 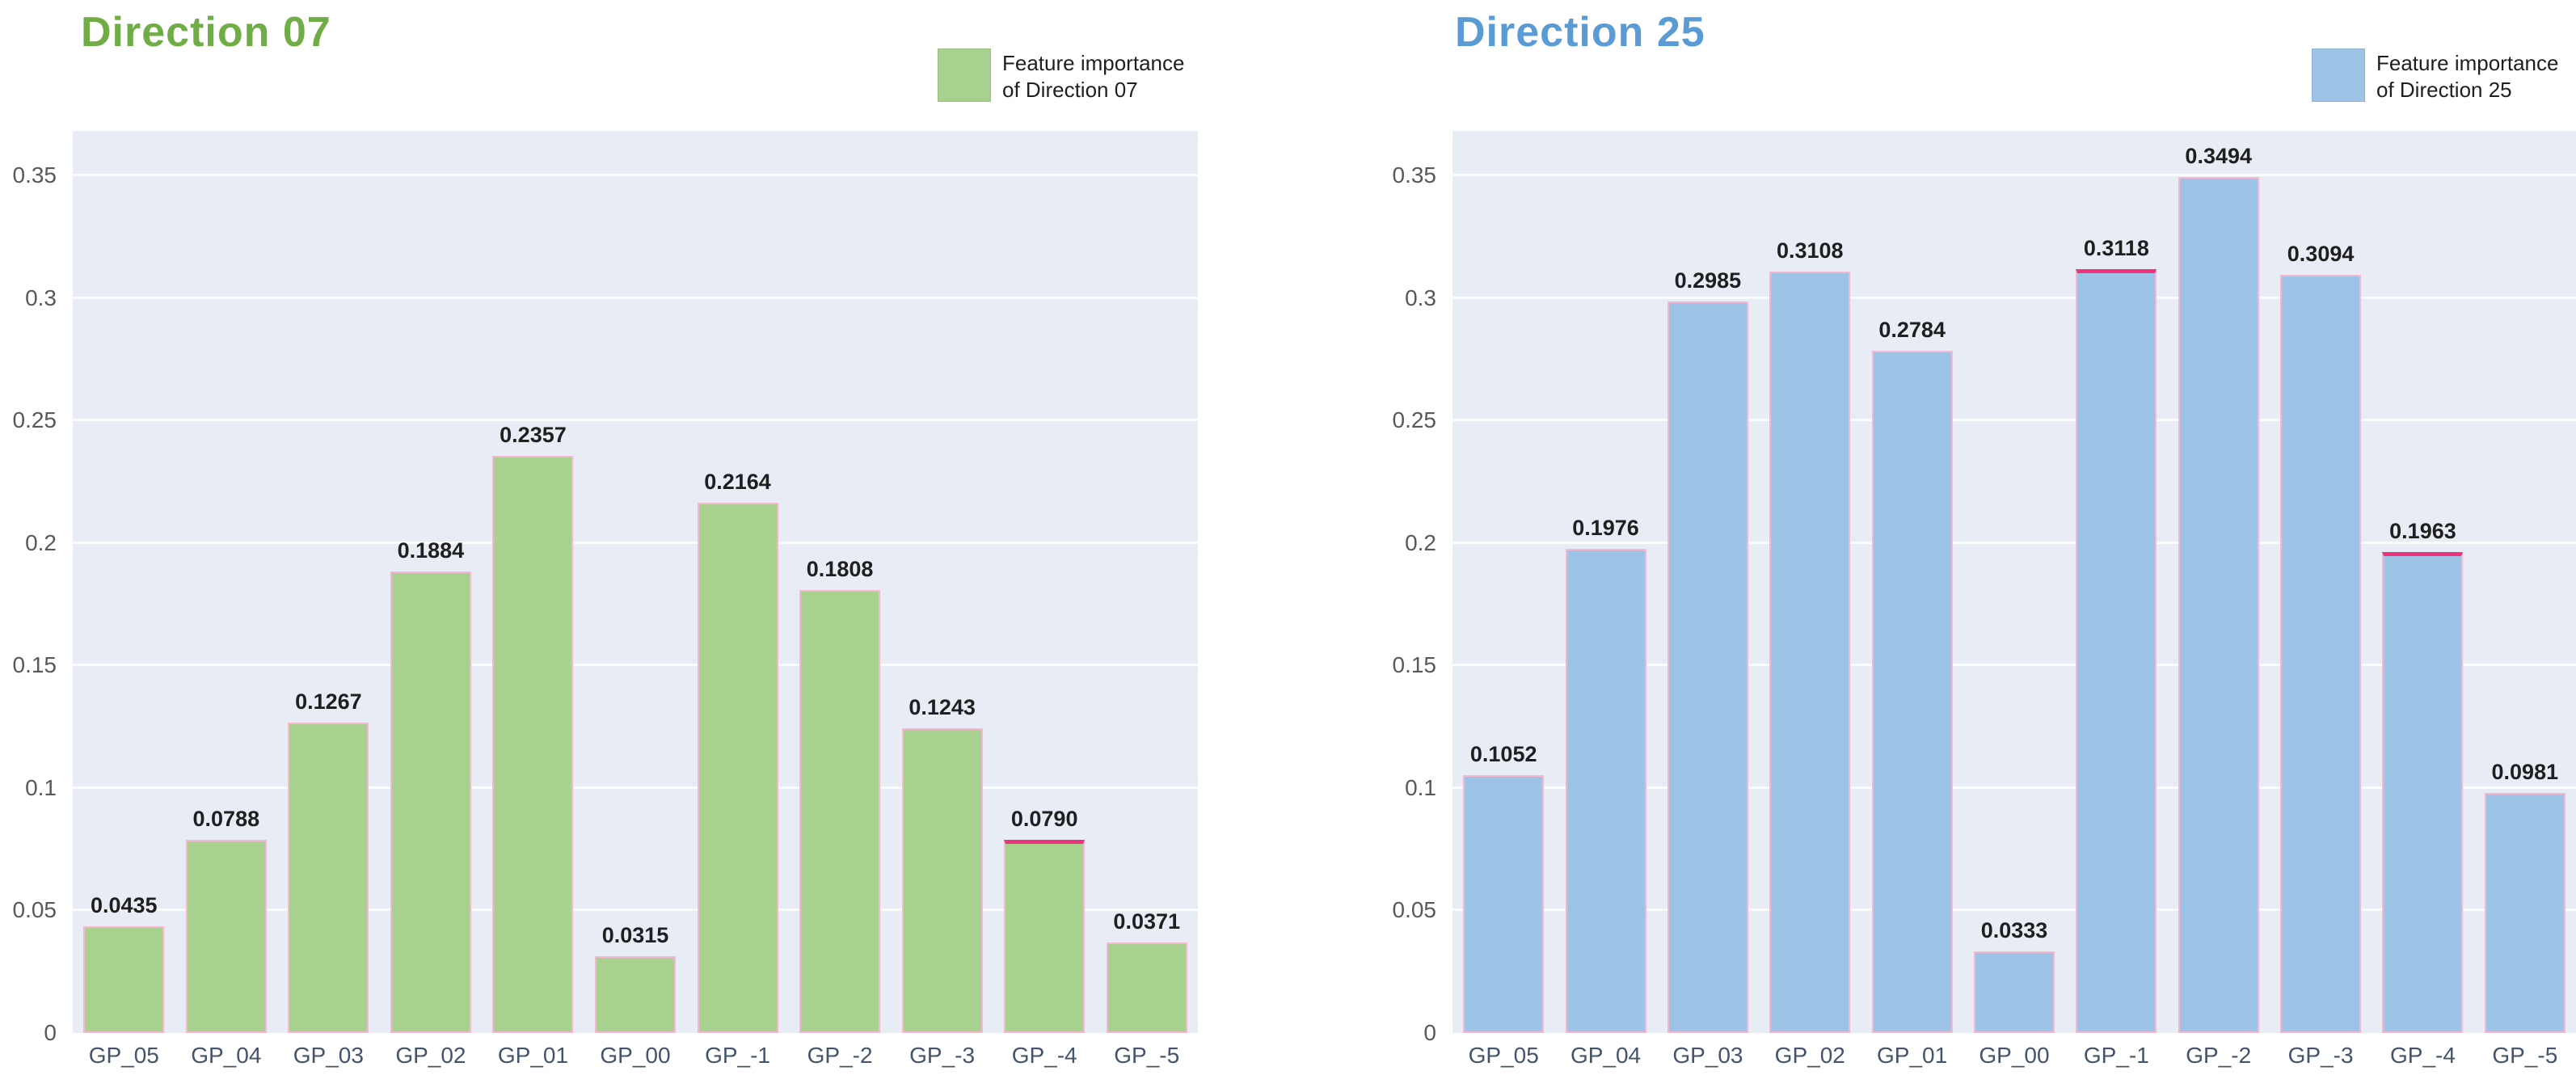 What do you see at coordinates (1147, 921) in the screenshot?
I see `bar-value-GP_-5: 0.0371` at bounding box center [1147, 921].